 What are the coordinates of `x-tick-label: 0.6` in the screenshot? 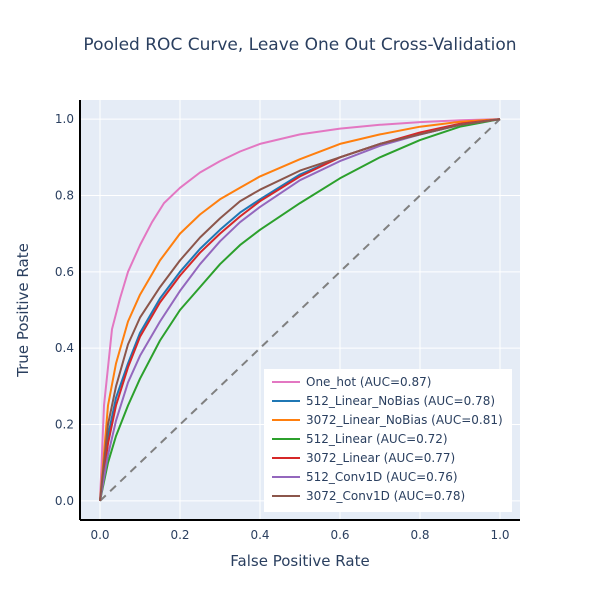 It's located at (339, 535).